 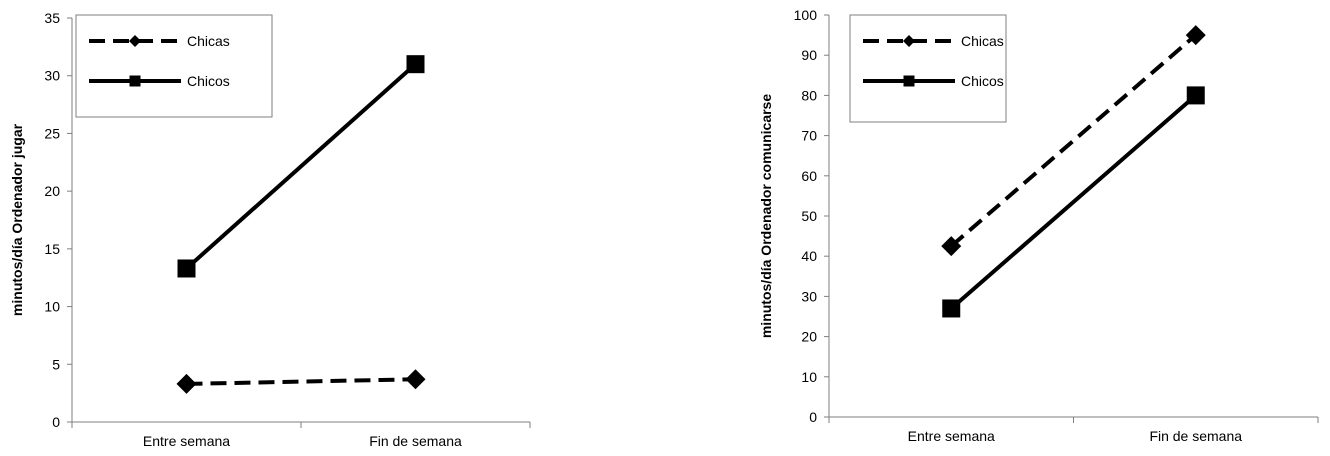 I want to click on y-tick-label: 80, so click(x=809, y=95).